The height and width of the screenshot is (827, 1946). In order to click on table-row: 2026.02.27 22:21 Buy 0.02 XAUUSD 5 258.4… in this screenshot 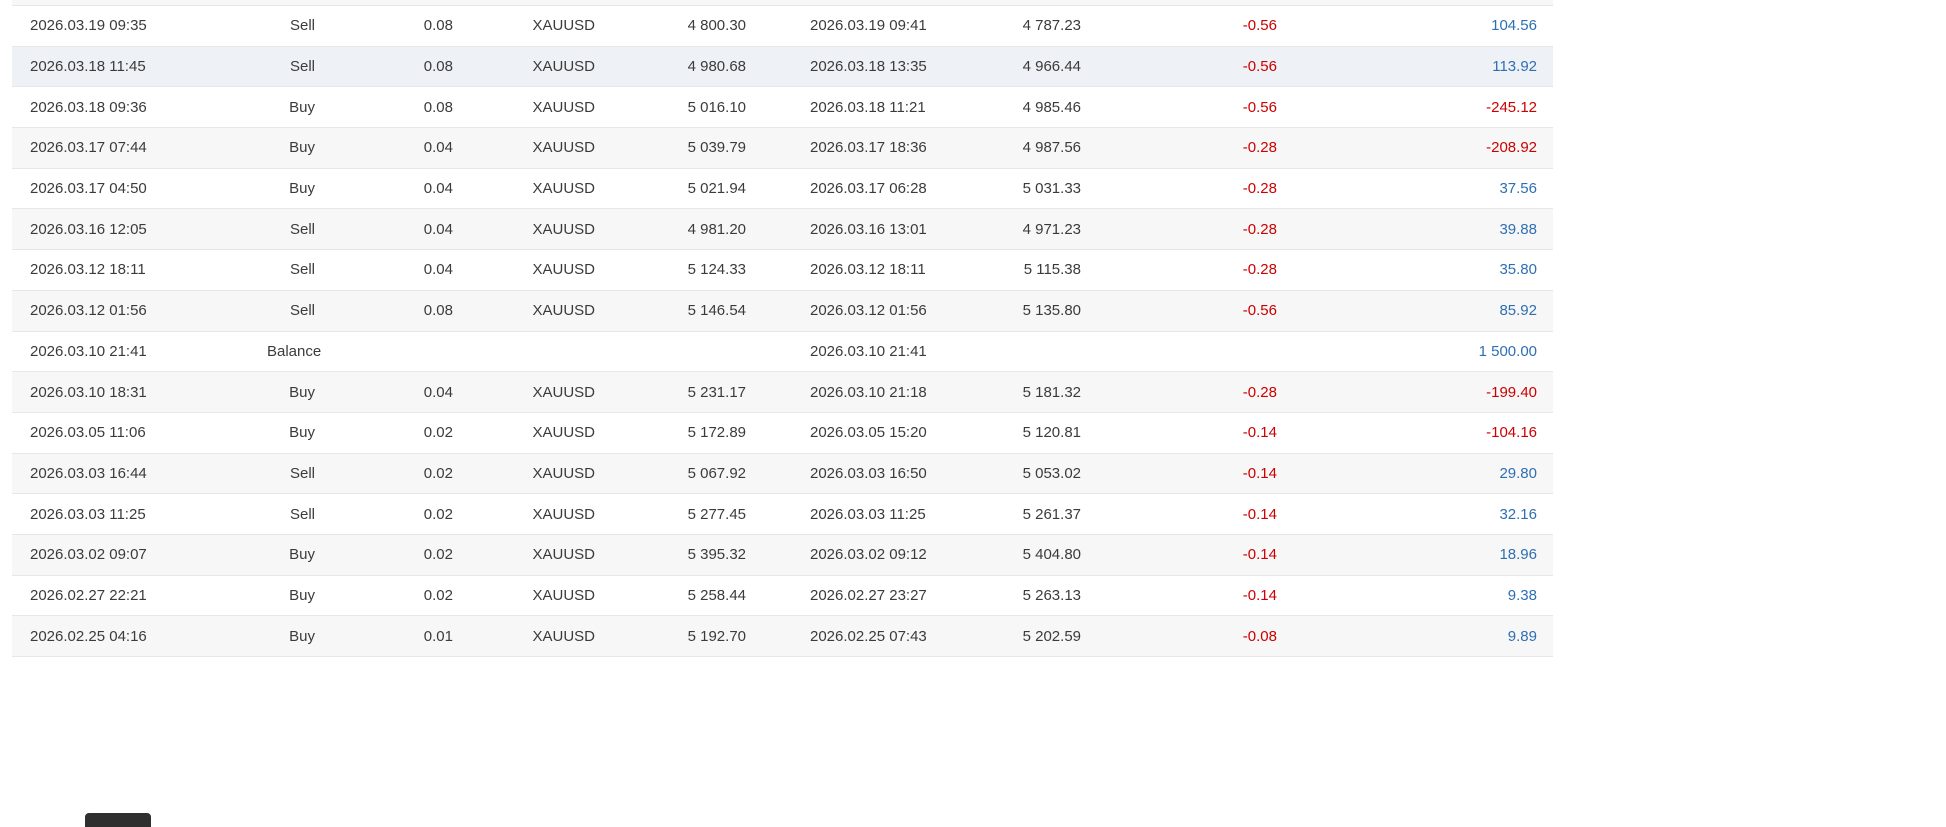, I will do `click(782, 596)`.